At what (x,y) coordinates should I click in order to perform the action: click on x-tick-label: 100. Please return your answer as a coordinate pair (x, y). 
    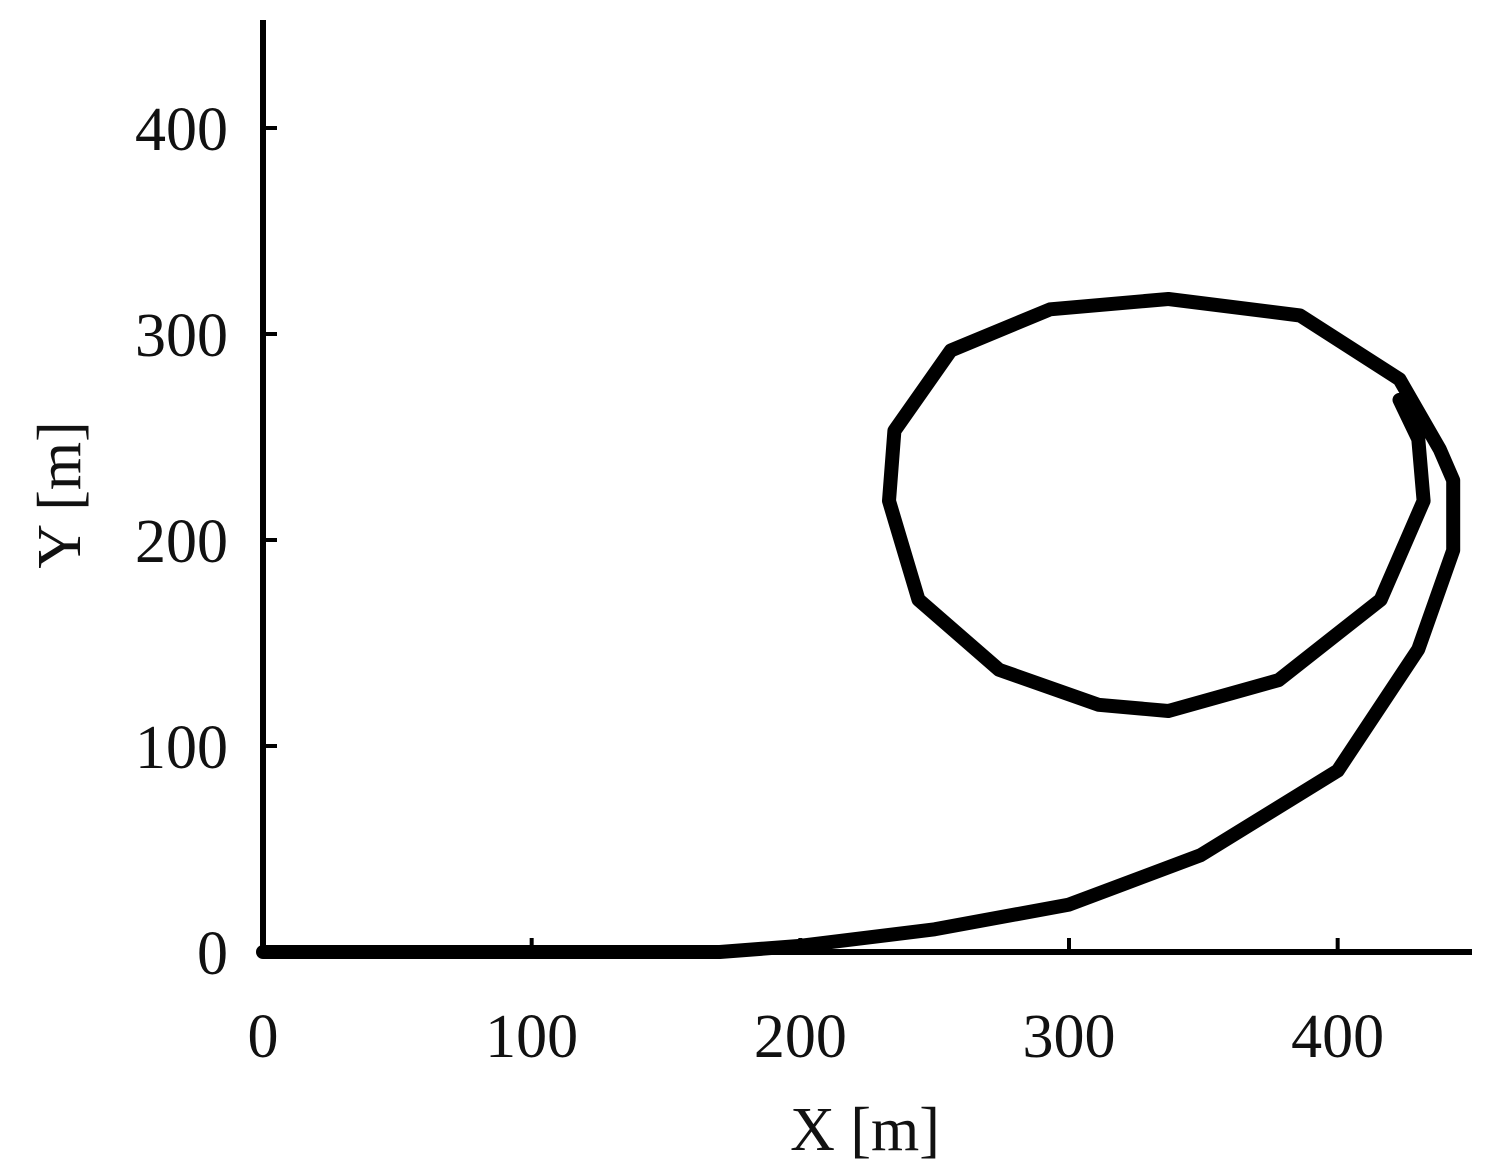
    Looking at the image, I should click on (531, 1037).